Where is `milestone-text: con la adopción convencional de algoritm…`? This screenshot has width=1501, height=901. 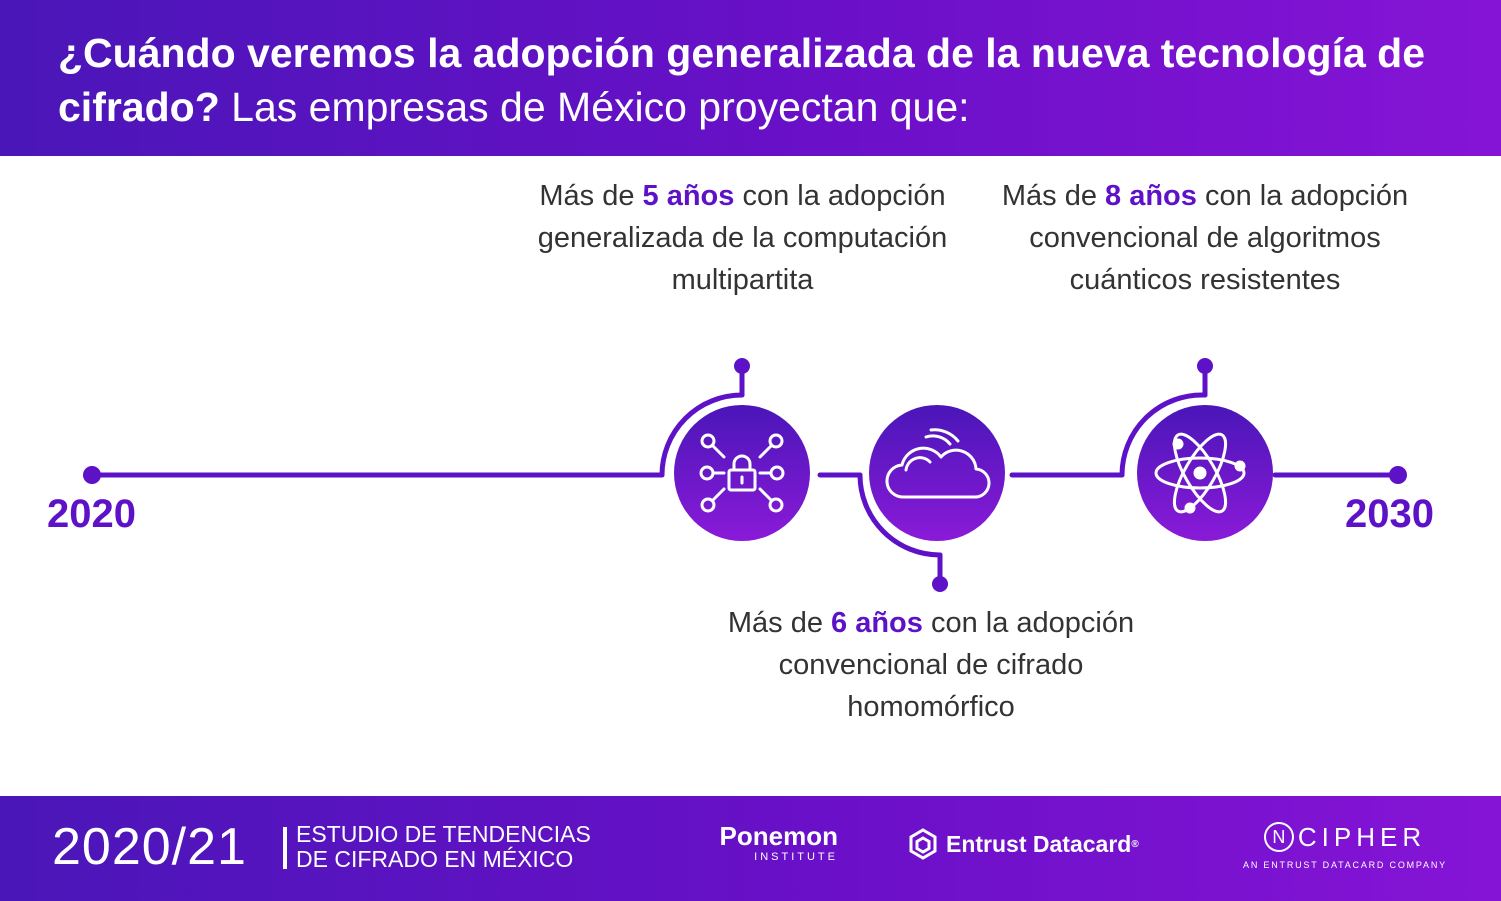
milestone-text: con la adopción convencional de algoritm… is located at coordinates (1219, 238).